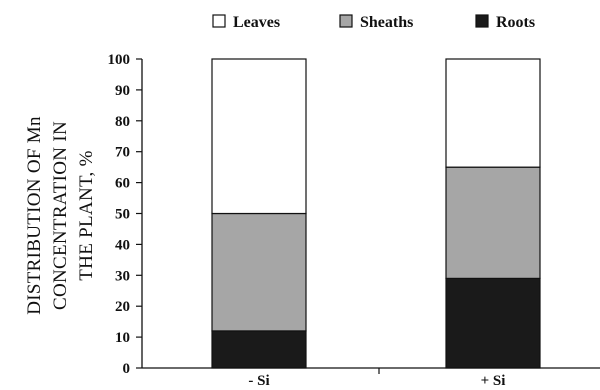  I want to click on y-tick-label: 20, so click(122, 307).